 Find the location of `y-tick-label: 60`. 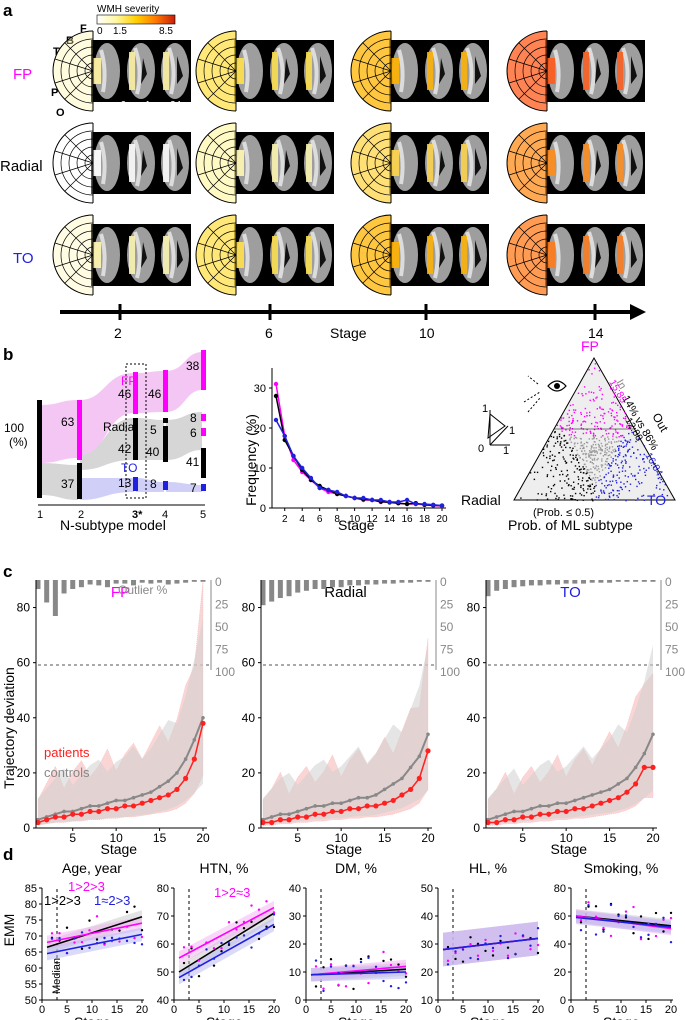

y-tick-label: 60 is located at coordinates (474, 663).